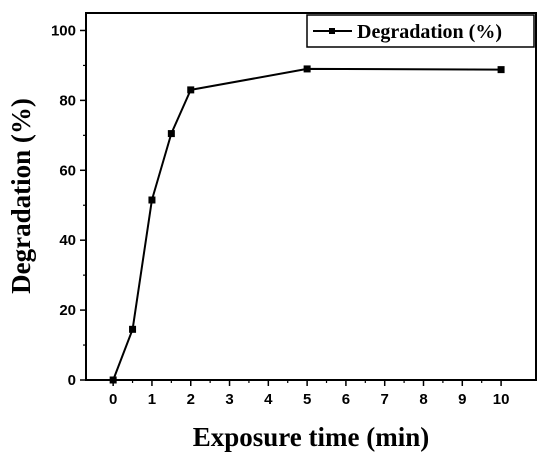 This screenshot has width=550, height=461. I want to click on x-tick-label: 8, so click(423, 399).